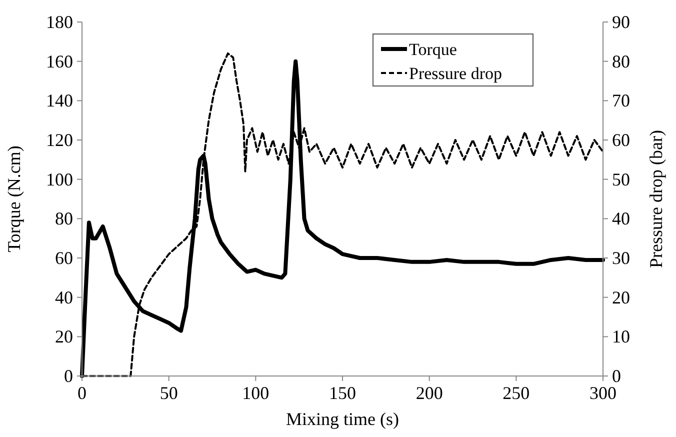 The width and height of the screenshot is (676, 437). Describe the element at coordinates (621, 258) in the screenshot. I see `y2-tick-label: 30` at that location.